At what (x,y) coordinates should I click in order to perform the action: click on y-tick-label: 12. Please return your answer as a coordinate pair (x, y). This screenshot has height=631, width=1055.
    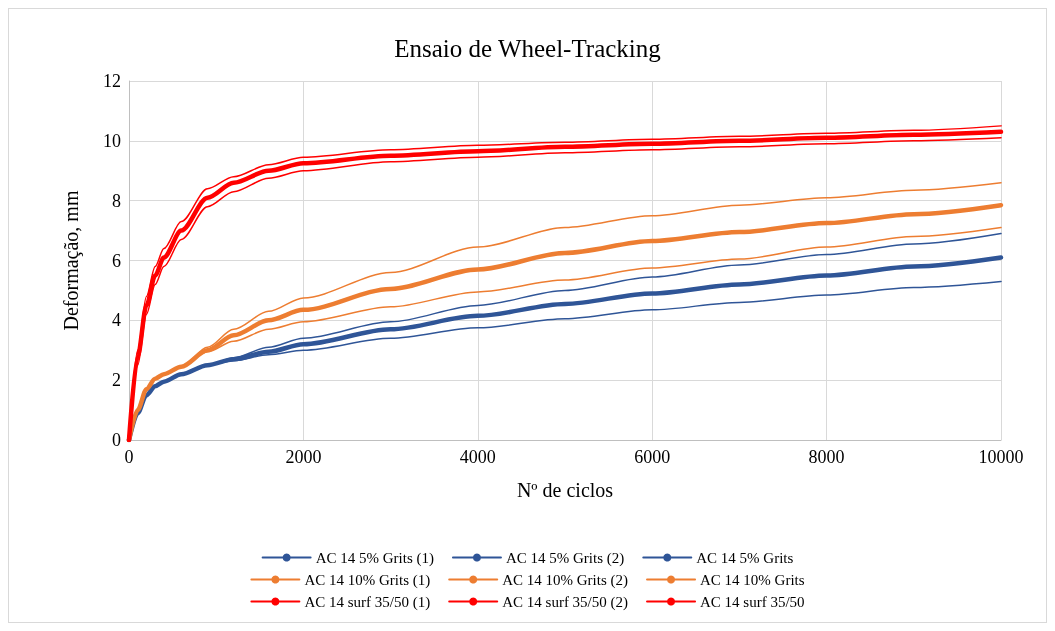
    Looking at the image, I should click on (112, 81).